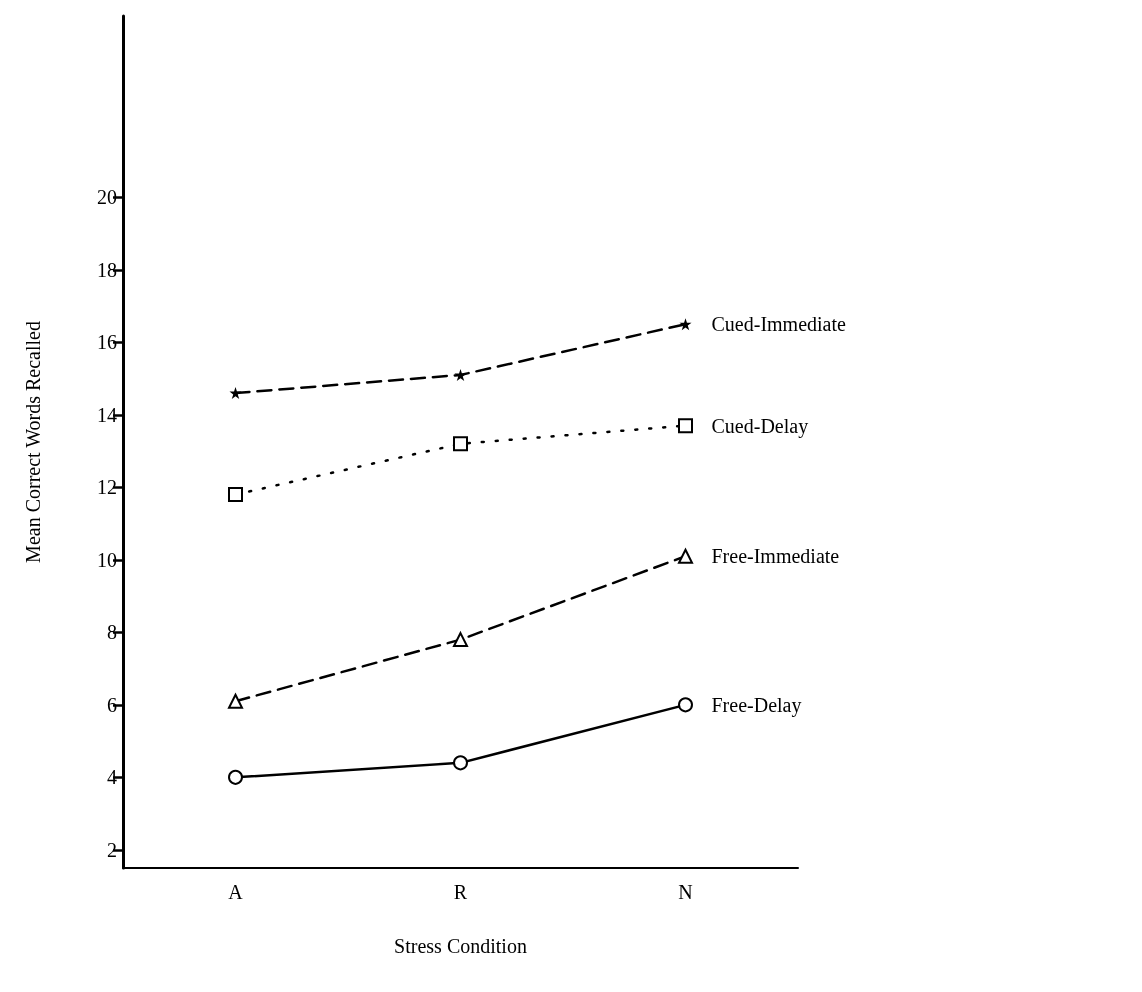 The image size is (1142, 992). Describe the element at coordinates (33, 442) in the screenshot. I see `y-axis-title: Mean Correct Words Recalled` at that location.